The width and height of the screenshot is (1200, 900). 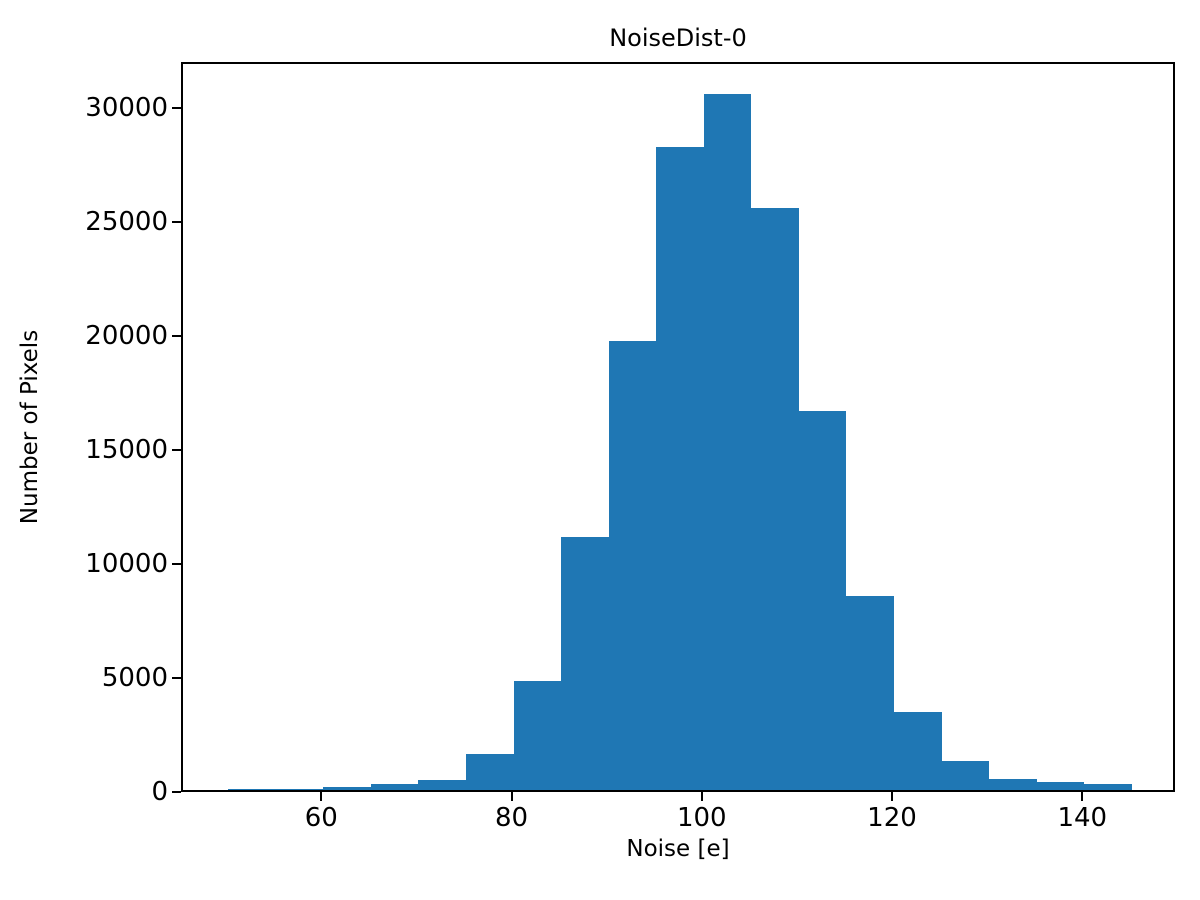 I want to click on y-tick-label: 5000, so click(x=134, y=677).